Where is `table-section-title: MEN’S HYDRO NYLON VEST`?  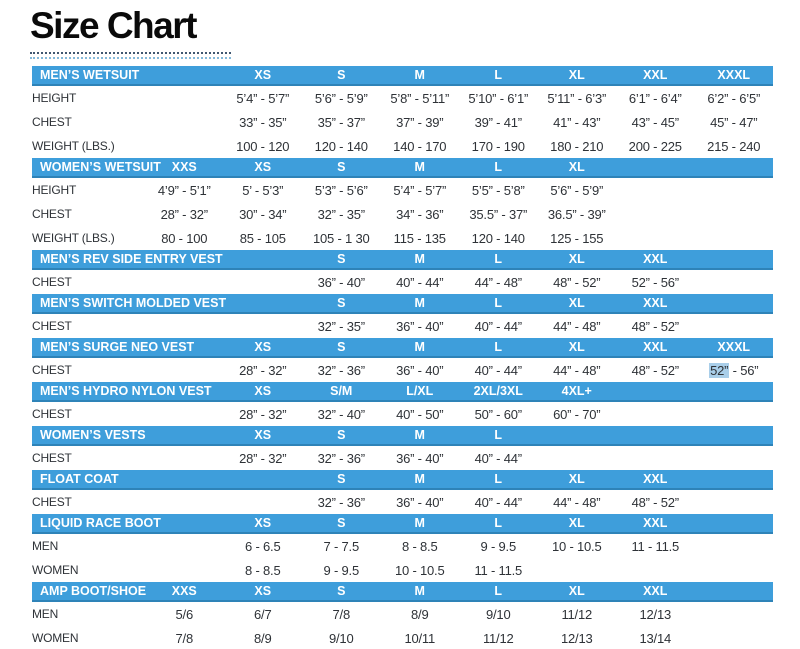 table-section-title: MEN’S HYDRO NYLON VEST is located at coordinates (122, 392).